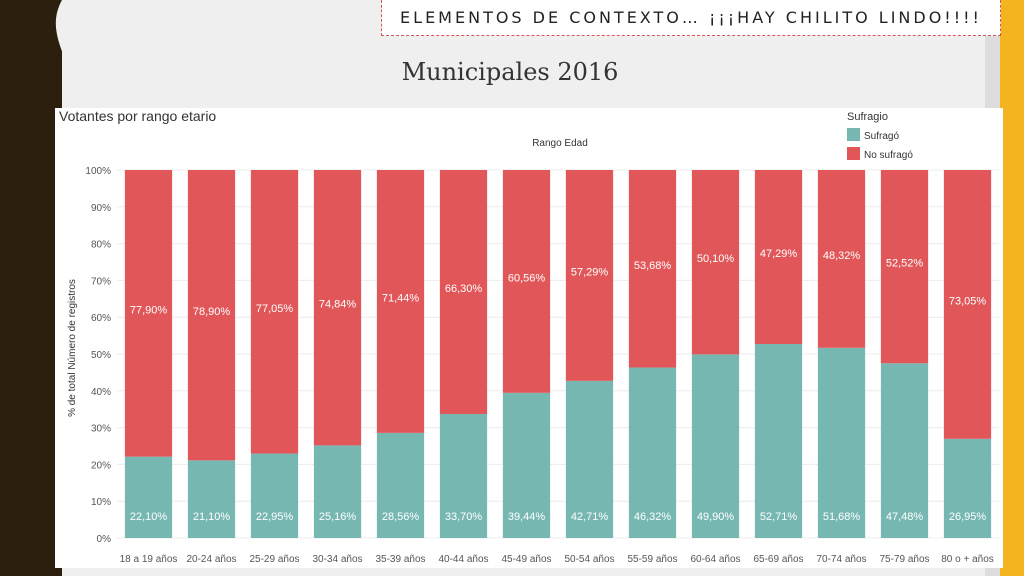 The width and height of the screenshot is (1024, 576). Describe the element at coordinates (510, 72) in the screenshot. I see `slide-subtitle: Municipales 2016` at that location.